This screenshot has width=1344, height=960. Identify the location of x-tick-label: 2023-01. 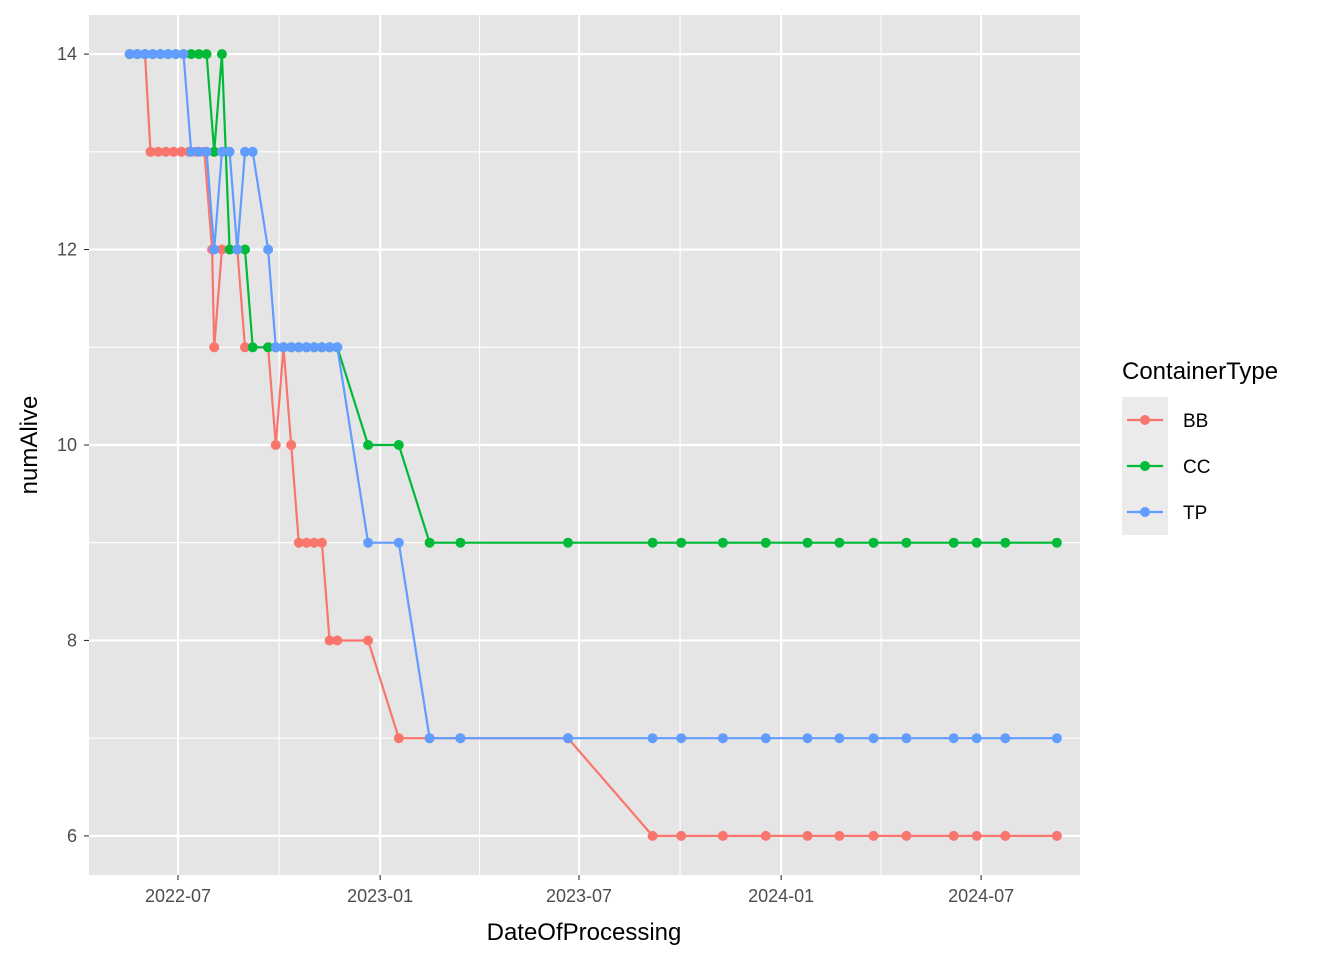
(380, 896).